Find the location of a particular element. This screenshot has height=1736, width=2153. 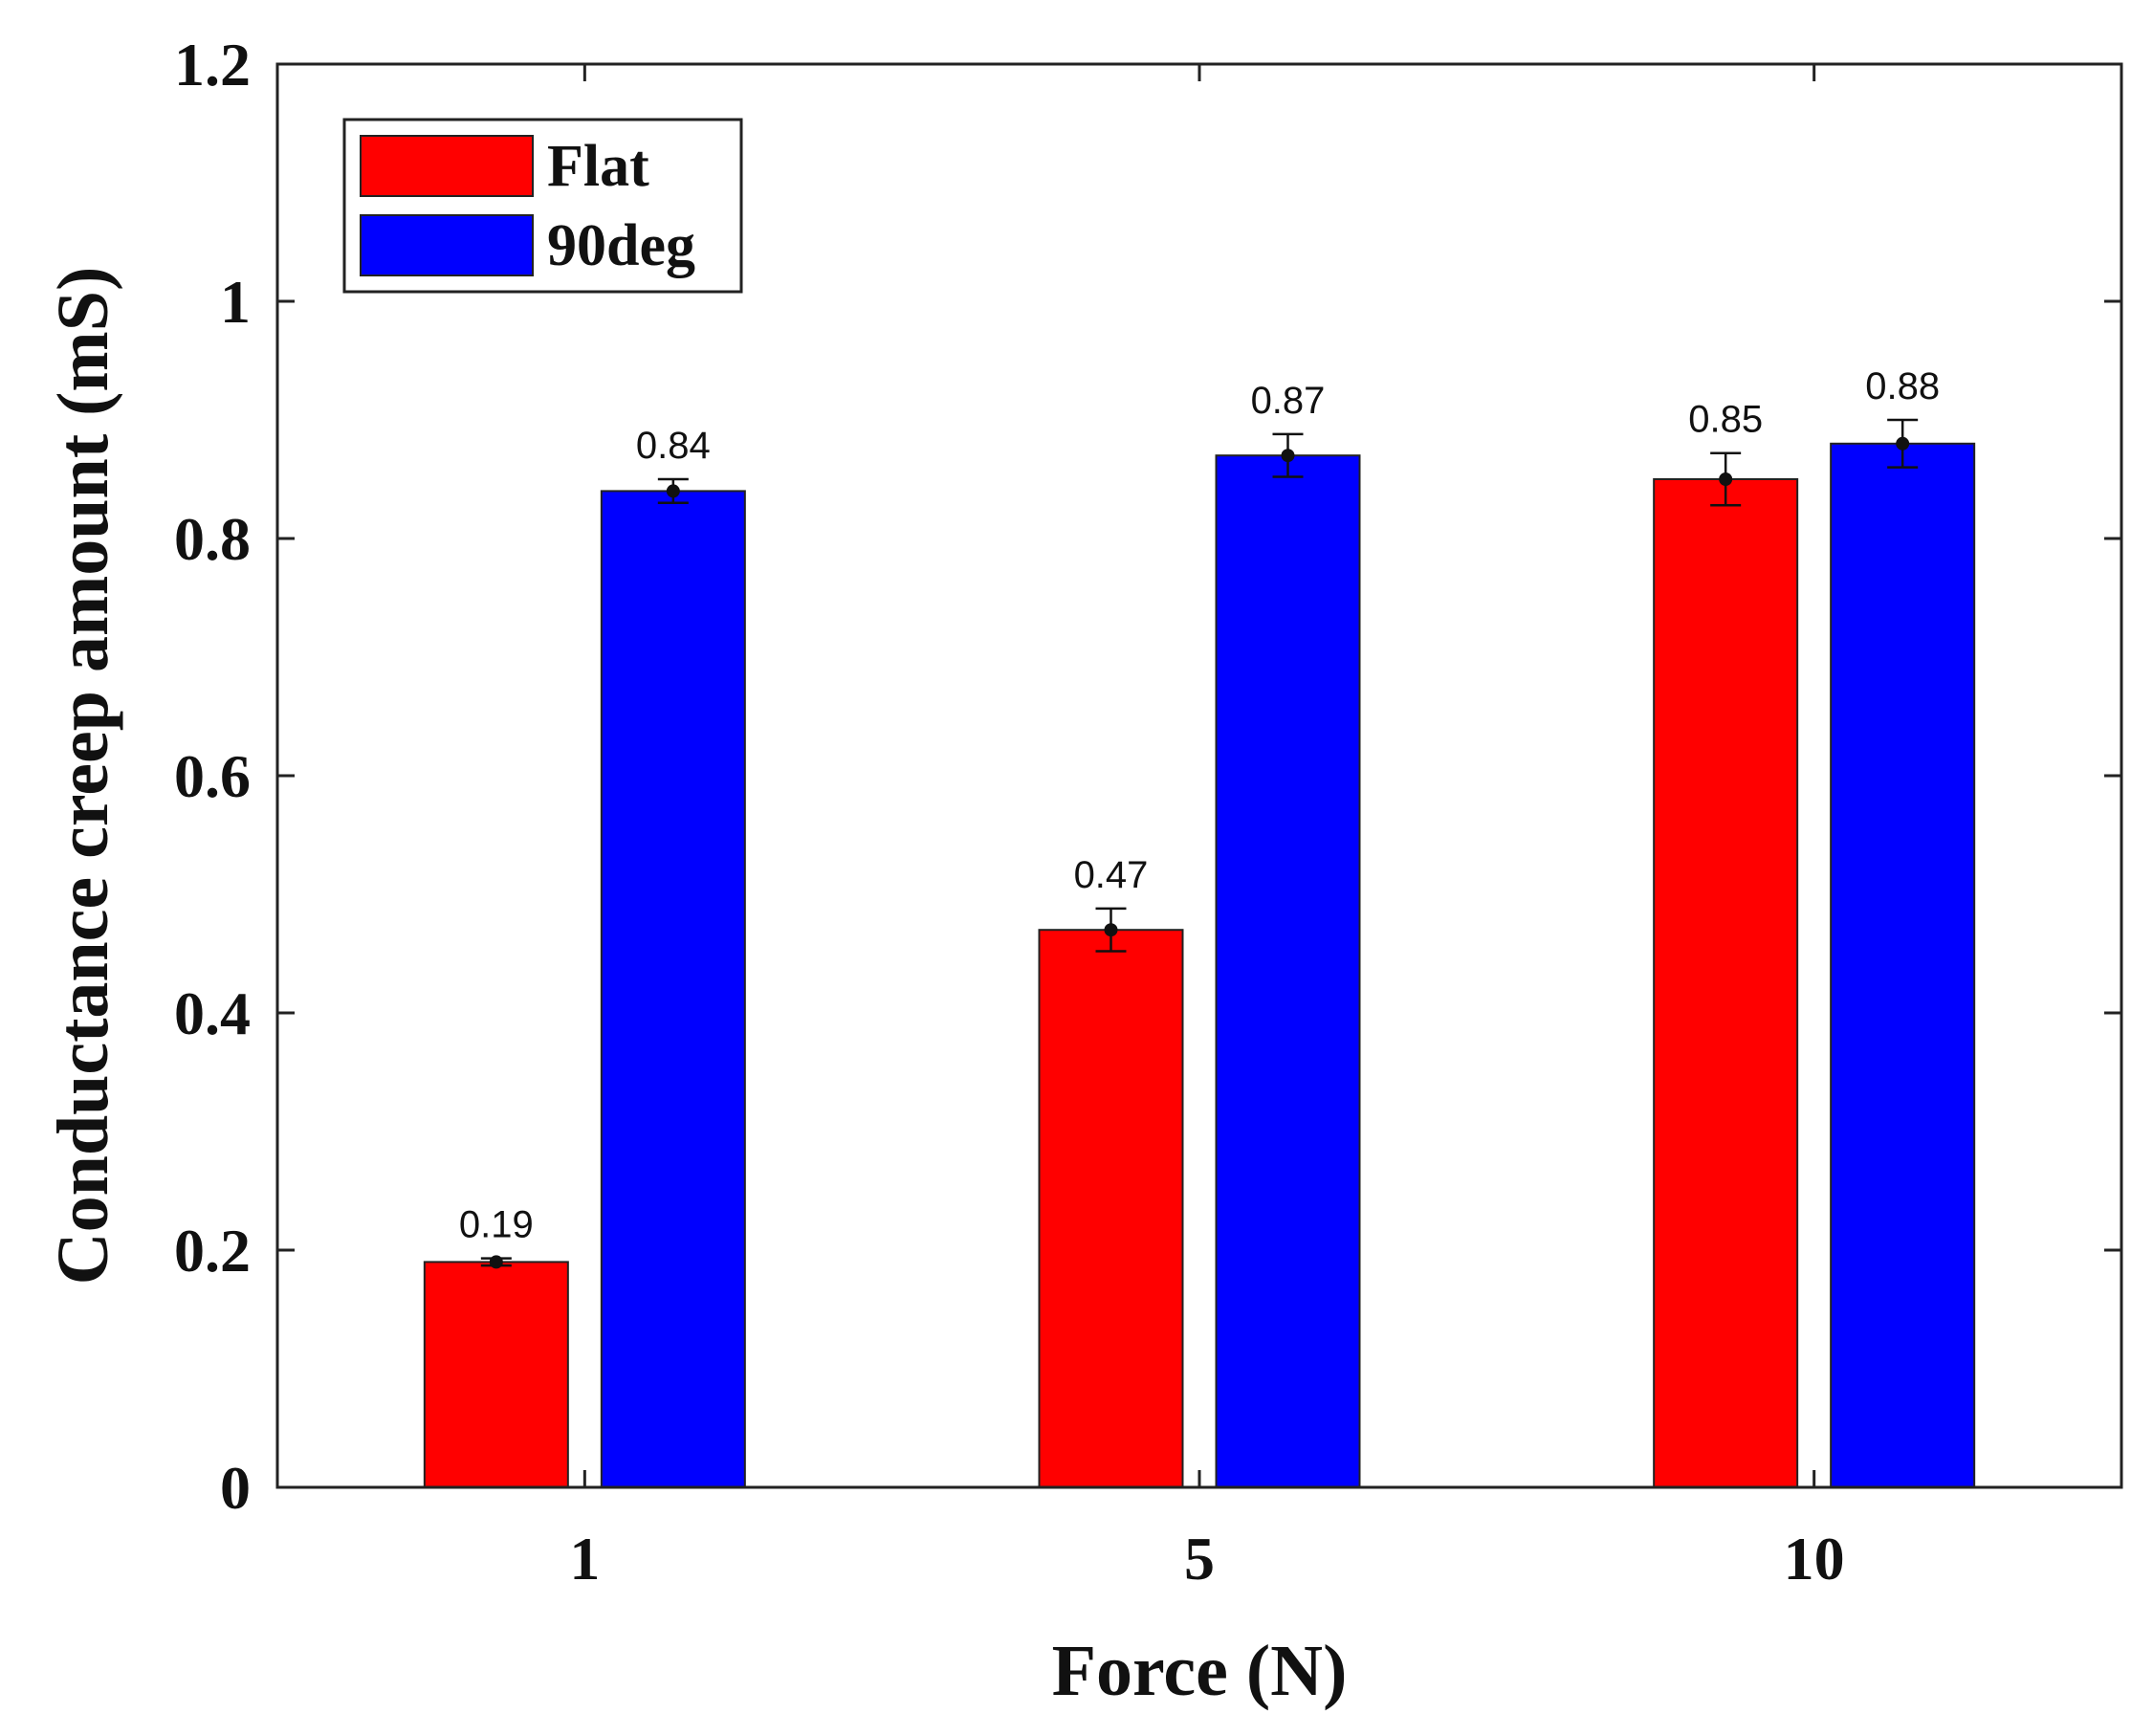

y-tick-label: 0.8 is located at coordinates (212, 539).